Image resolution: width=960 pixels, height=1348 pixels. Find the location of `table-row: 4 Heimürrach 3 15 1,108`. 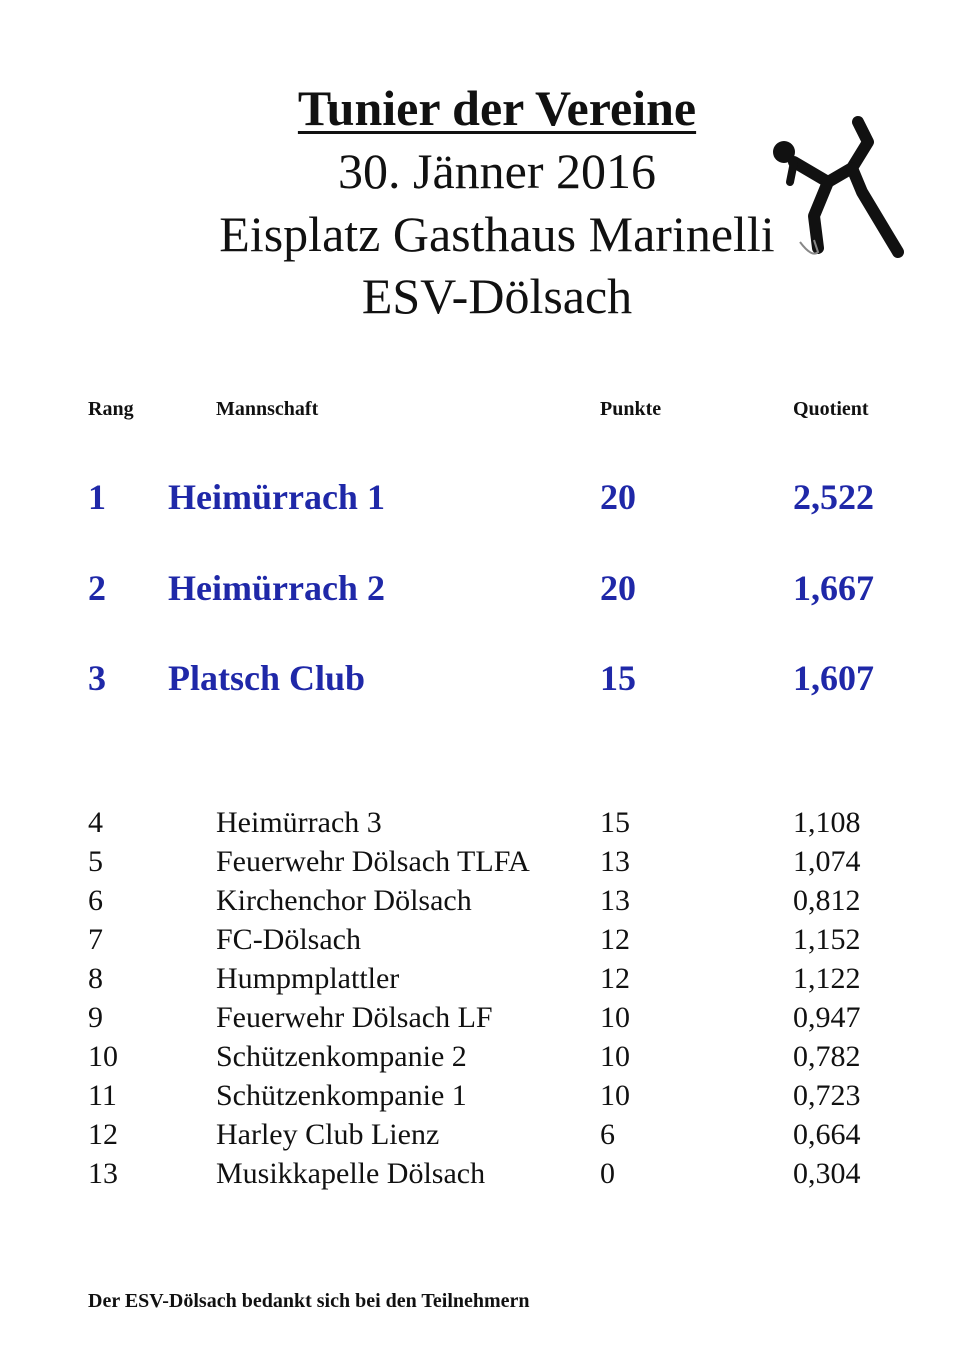

table-row: 4 Heimürrach 3 15 1,108 is located at coordinates (480, 822).